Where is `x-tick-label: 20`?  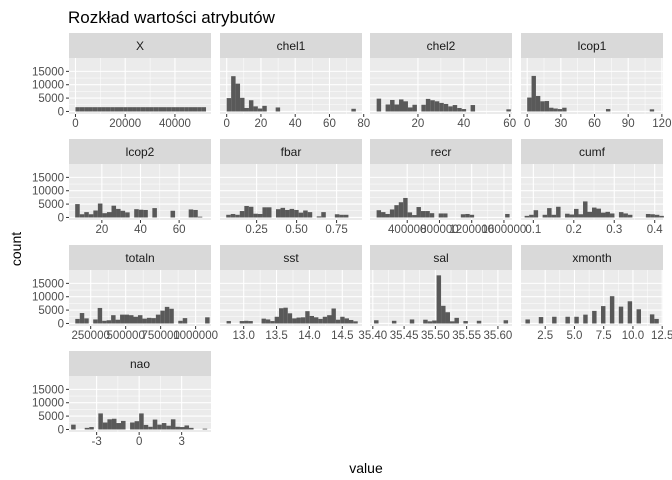 x-tick-label: 20 is located at coordinates (101, 230).